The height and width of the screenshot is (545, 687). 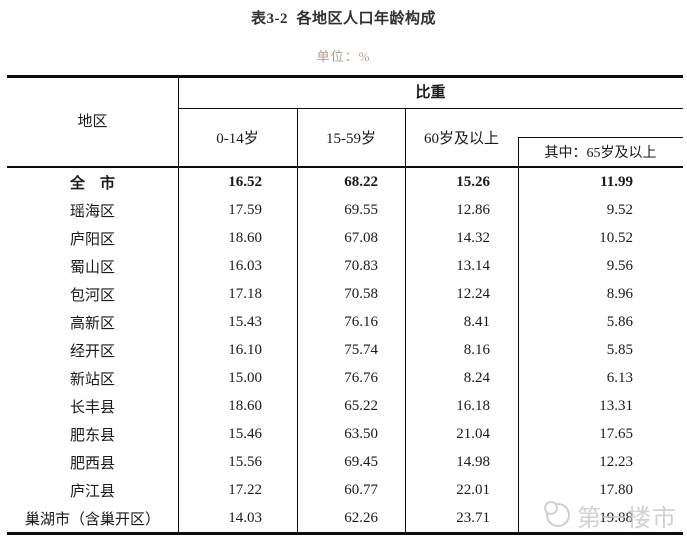 What do you see at coordinates (245, 181) in the screenshot?
I see `value-cell: 16.52` at bounding box center [245, 181].